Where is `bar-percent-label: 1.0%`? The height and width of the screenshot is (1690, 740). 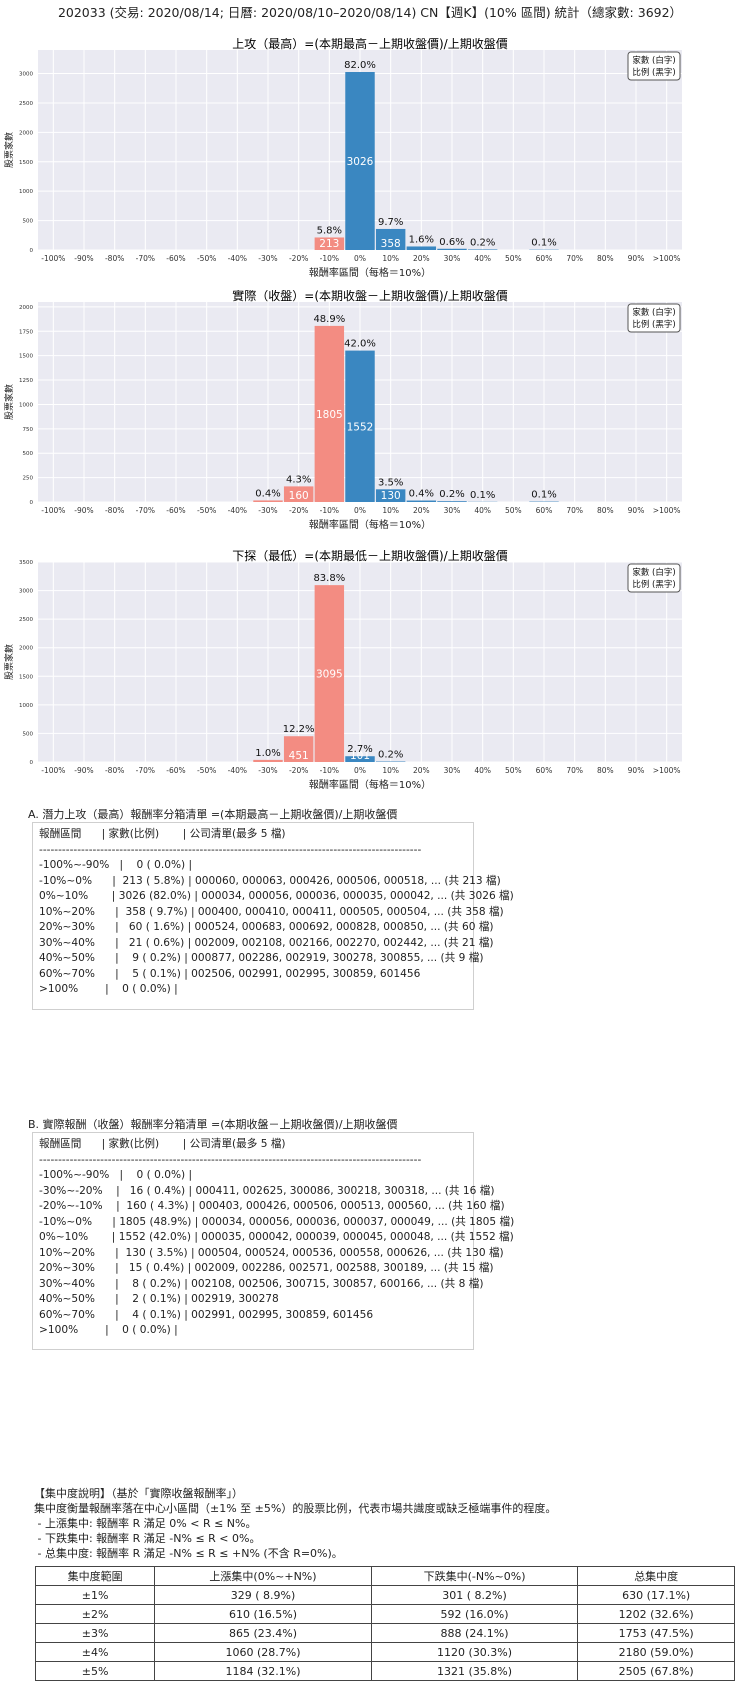 bar-percent-label: 1.0% is located at coordinates (267, 753).